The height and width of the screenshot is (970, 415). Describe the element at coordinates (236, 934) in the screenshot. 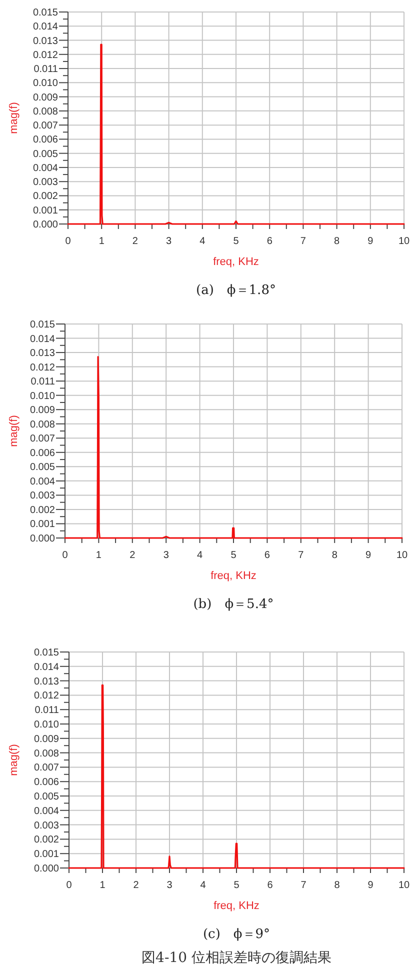

I see `text: (c) ϕ＝9°` at that location.